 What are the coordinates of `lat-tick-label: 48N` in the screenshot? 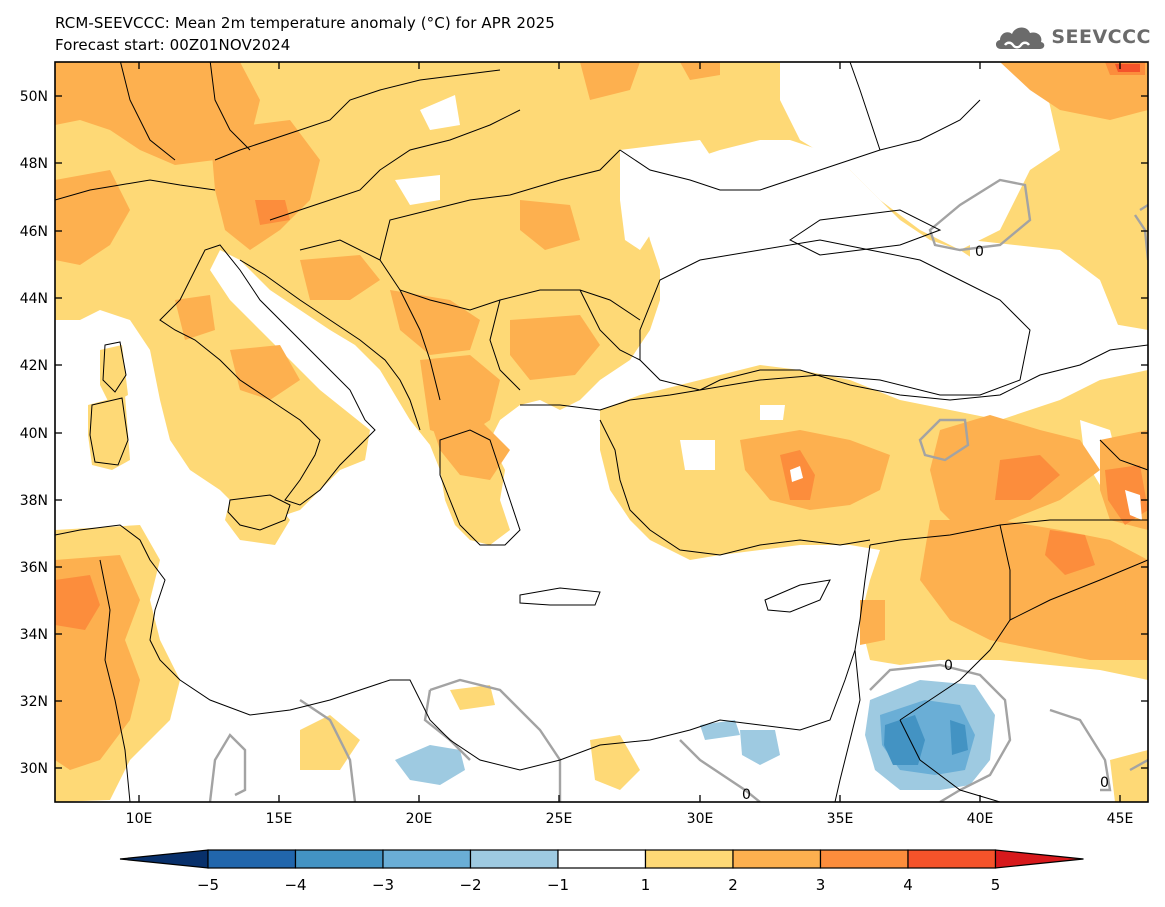 It's located at (34, 164).